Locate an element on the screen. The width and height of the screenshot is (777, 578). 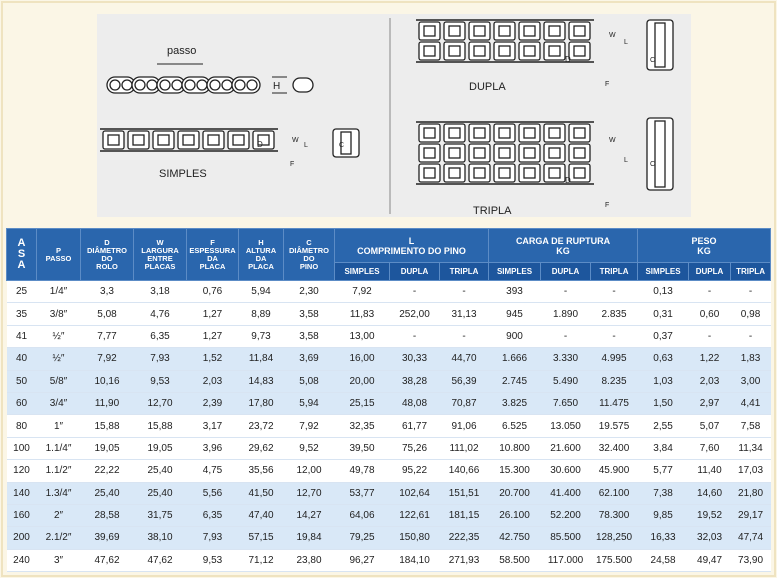
table-cell: 11,83 is located at coordinates (362, 314).